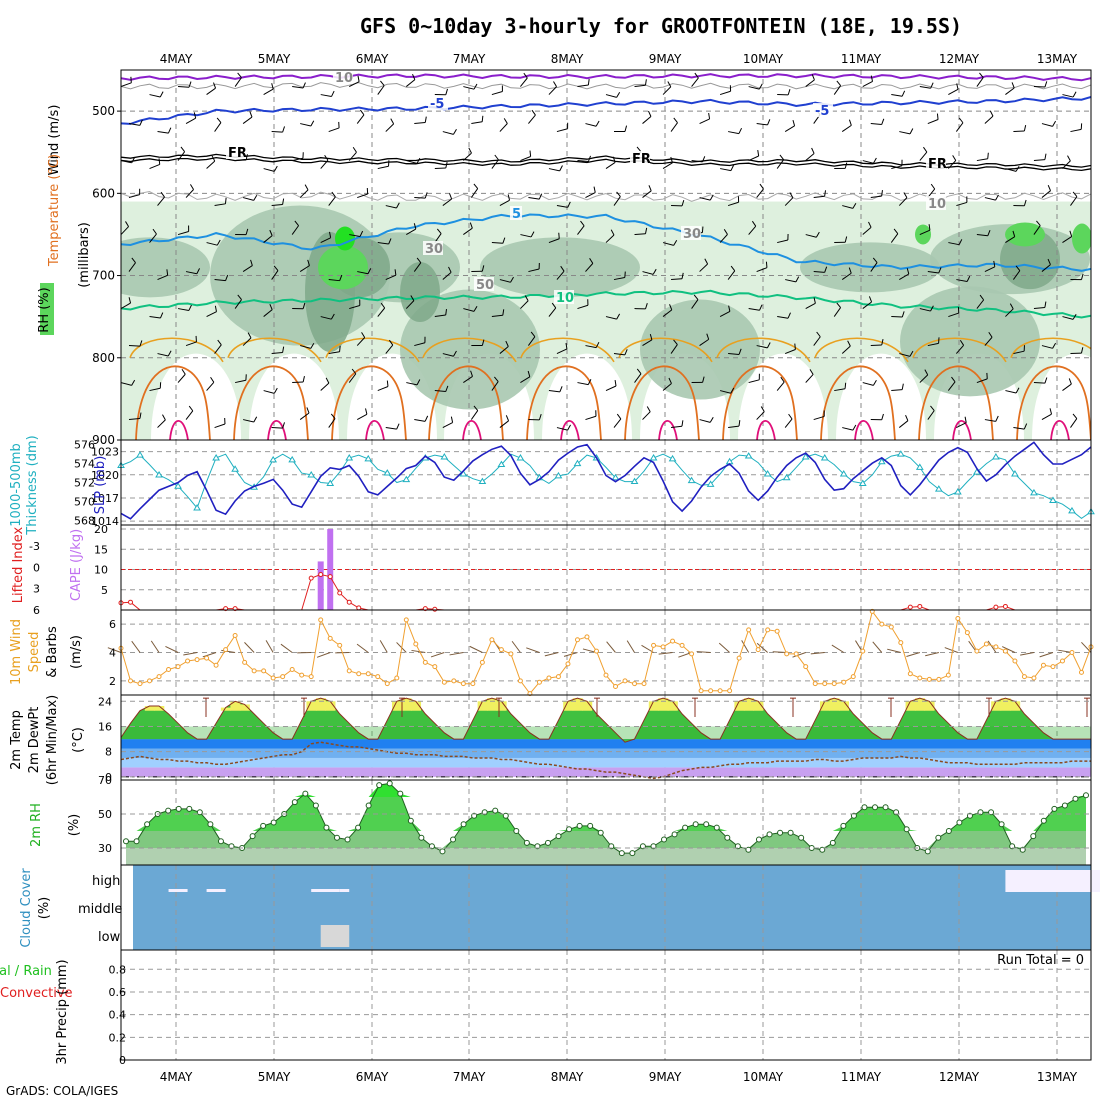 This screenshot has height=1100, width=1100. What do you see at coordinates (606, 77) in the screenshot?
I see `isotherm-line` at bounding box center [606, 77].